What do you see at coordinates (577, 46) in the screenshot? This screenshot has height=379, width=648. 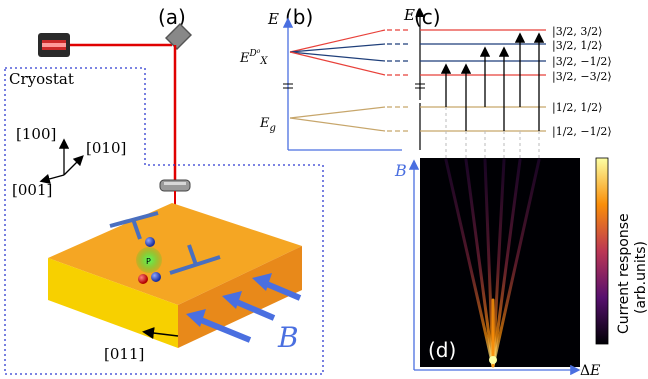 I see `level-label: |3/2, 1/2⟩` at bounding box center [577, 46].